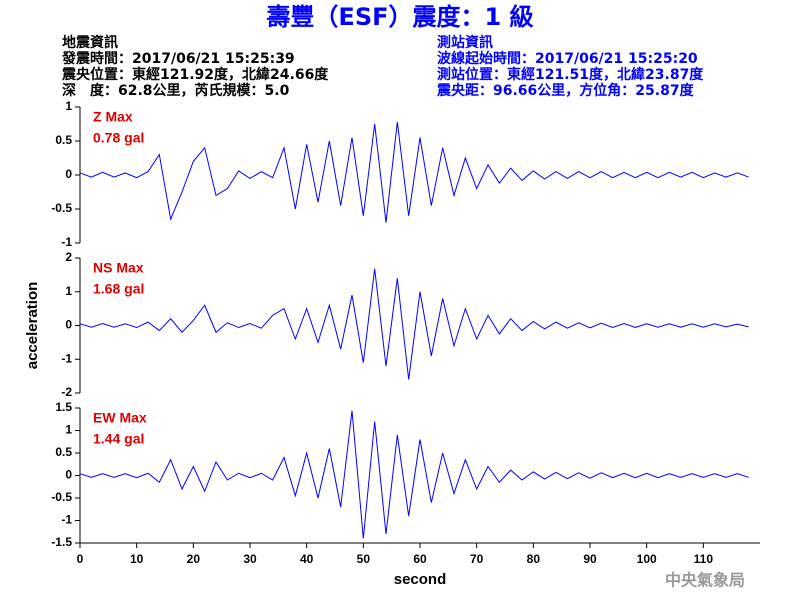  I want to click on x-tick-label: 30, so click(250, 559).